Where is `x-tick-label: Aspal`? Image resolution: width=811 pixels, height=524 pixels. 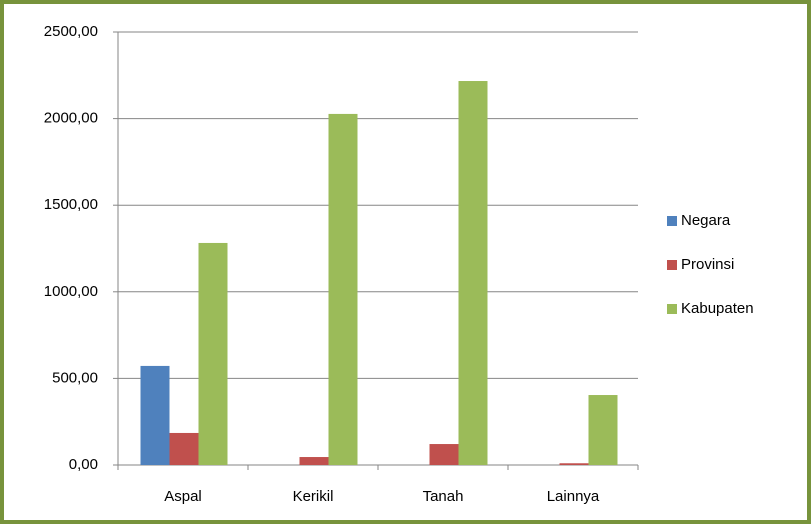 x-tick-label: Aspal is located at coordinates (183, 496).